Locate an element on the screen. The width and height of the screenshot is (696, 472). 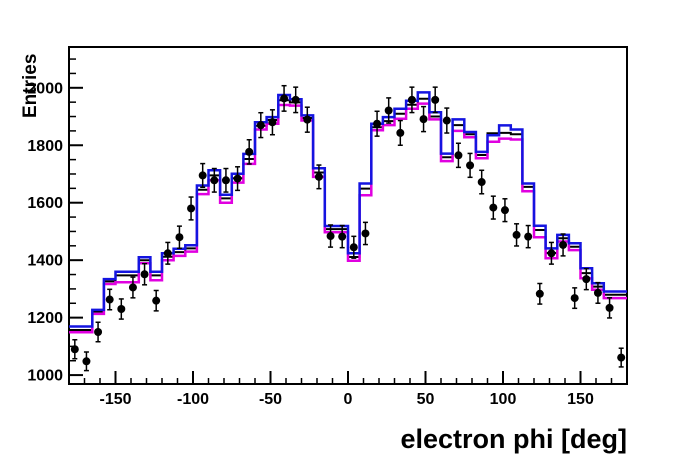
y-tick-label: 1800 is located at coordinates (45, 146).